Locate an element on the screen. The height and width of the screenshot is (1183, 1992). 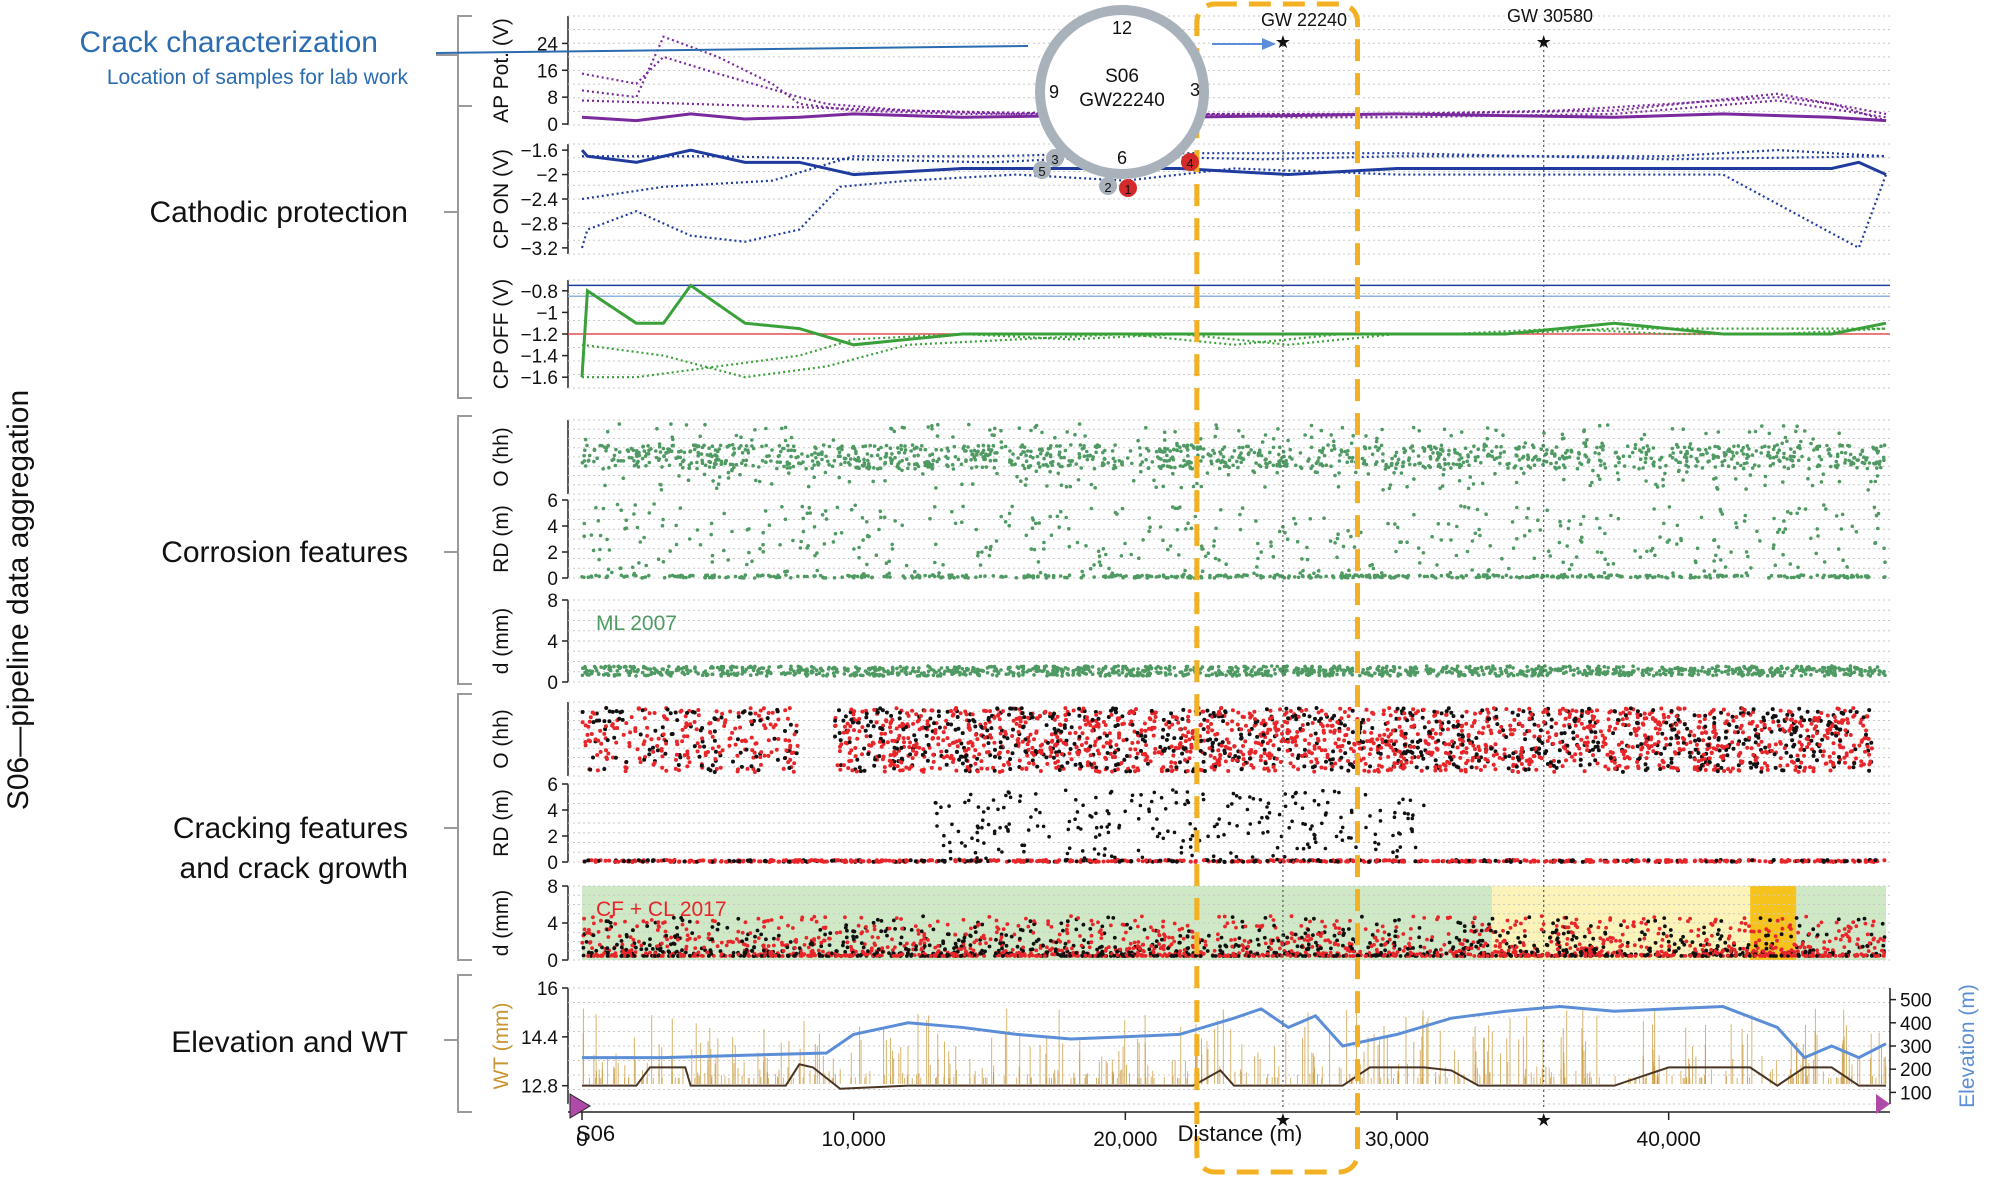
section-brackets is located at coordinates (454, 564).